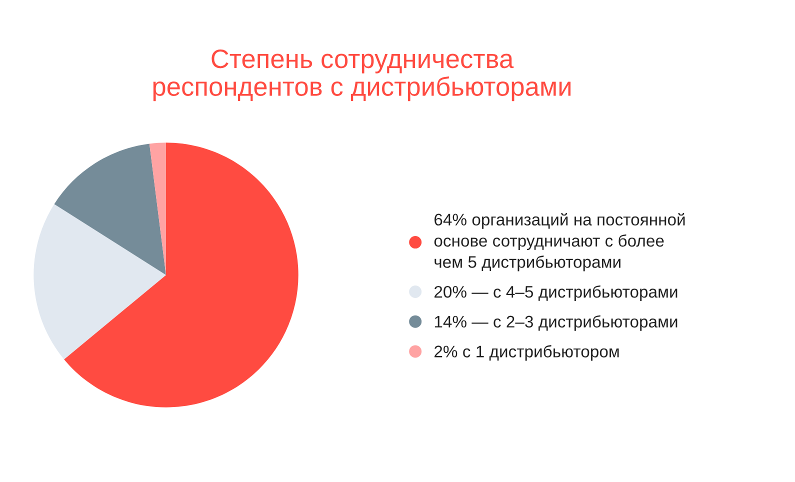 This screenshot has width=795, height=482. What do you see at coordinates (556, 293) in the screenshot?
I see `legend-label: 20% — с 4–5 дистрибьюторами` at bounding box center [556, 293].